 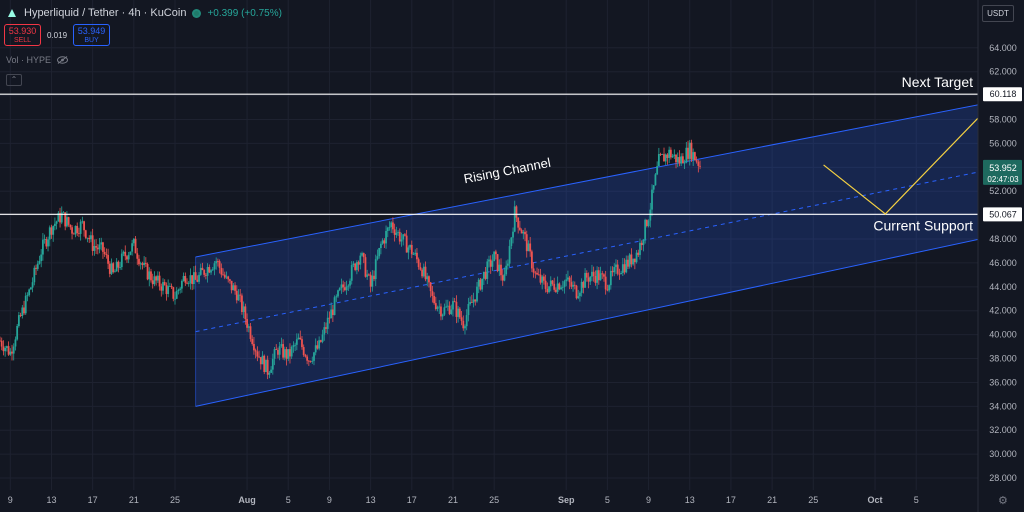 What do you see at coordinates (91, 40) in the screenshot?
I see `buy-label: BUY` at bounding box center [91, 40].